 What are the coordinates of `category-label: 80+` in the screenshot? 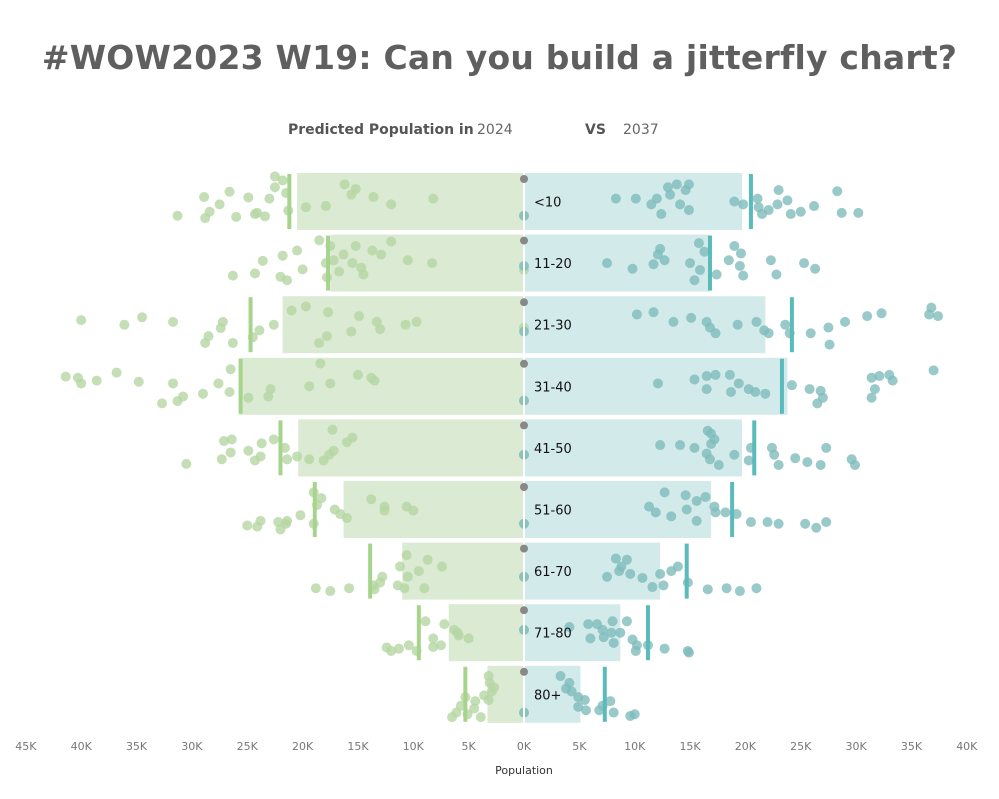 It's located at (547, 695).